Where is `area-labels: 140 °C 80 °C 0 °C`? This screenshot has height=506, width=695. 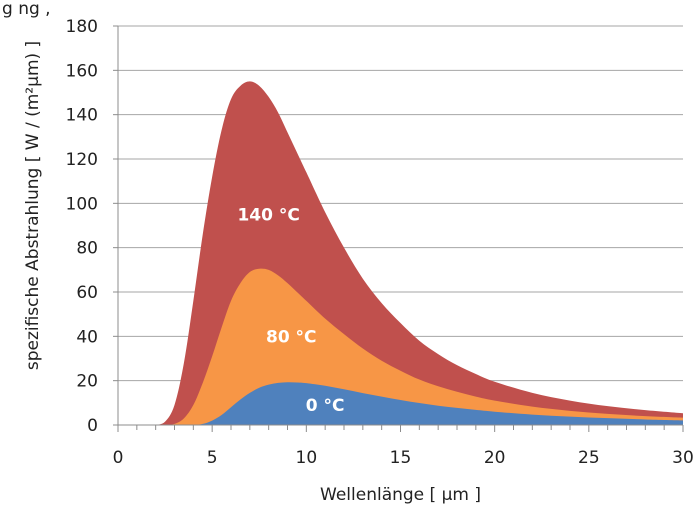 area-labels: 140 °C 80 °C 0 °C is located at coordinates (290, 310).